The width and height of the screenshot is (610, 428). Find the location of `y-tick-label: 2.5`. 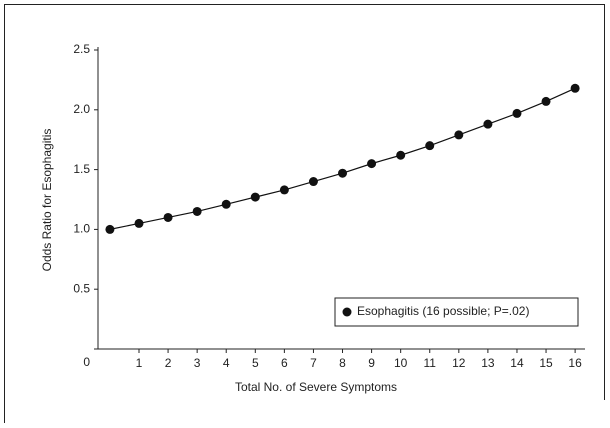

y-tick-label: 2.5 is located at coordinates (81, 49).